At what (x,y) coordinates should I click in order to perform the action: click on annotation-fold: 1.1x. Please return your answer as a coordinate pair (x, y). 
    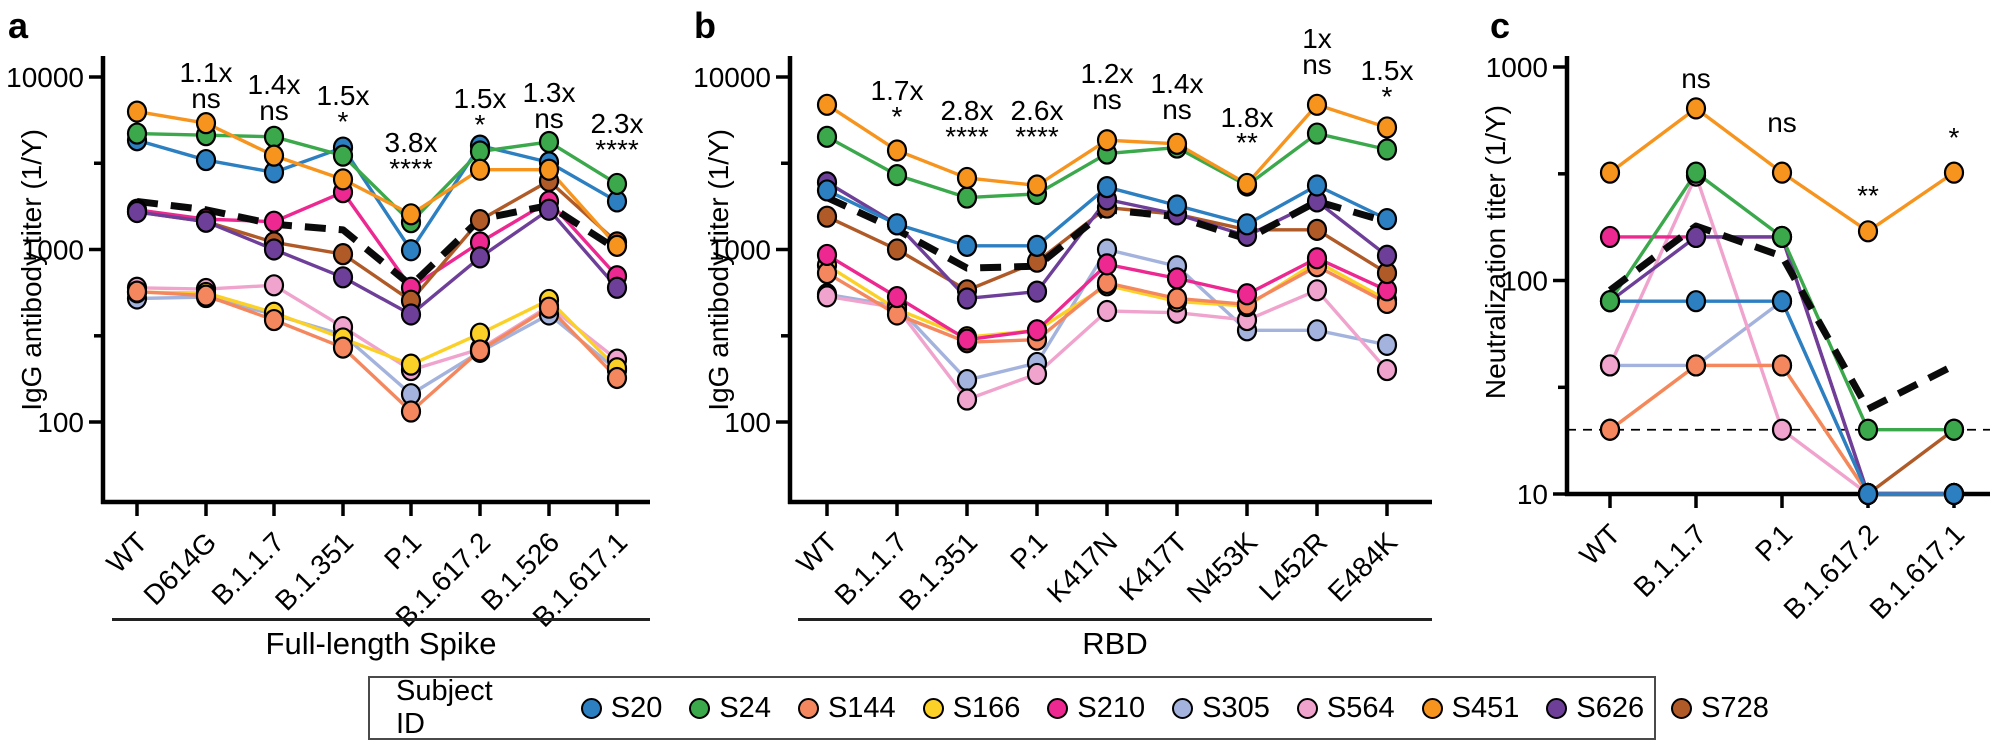
    Looking at the image, I should click on (206, 72).